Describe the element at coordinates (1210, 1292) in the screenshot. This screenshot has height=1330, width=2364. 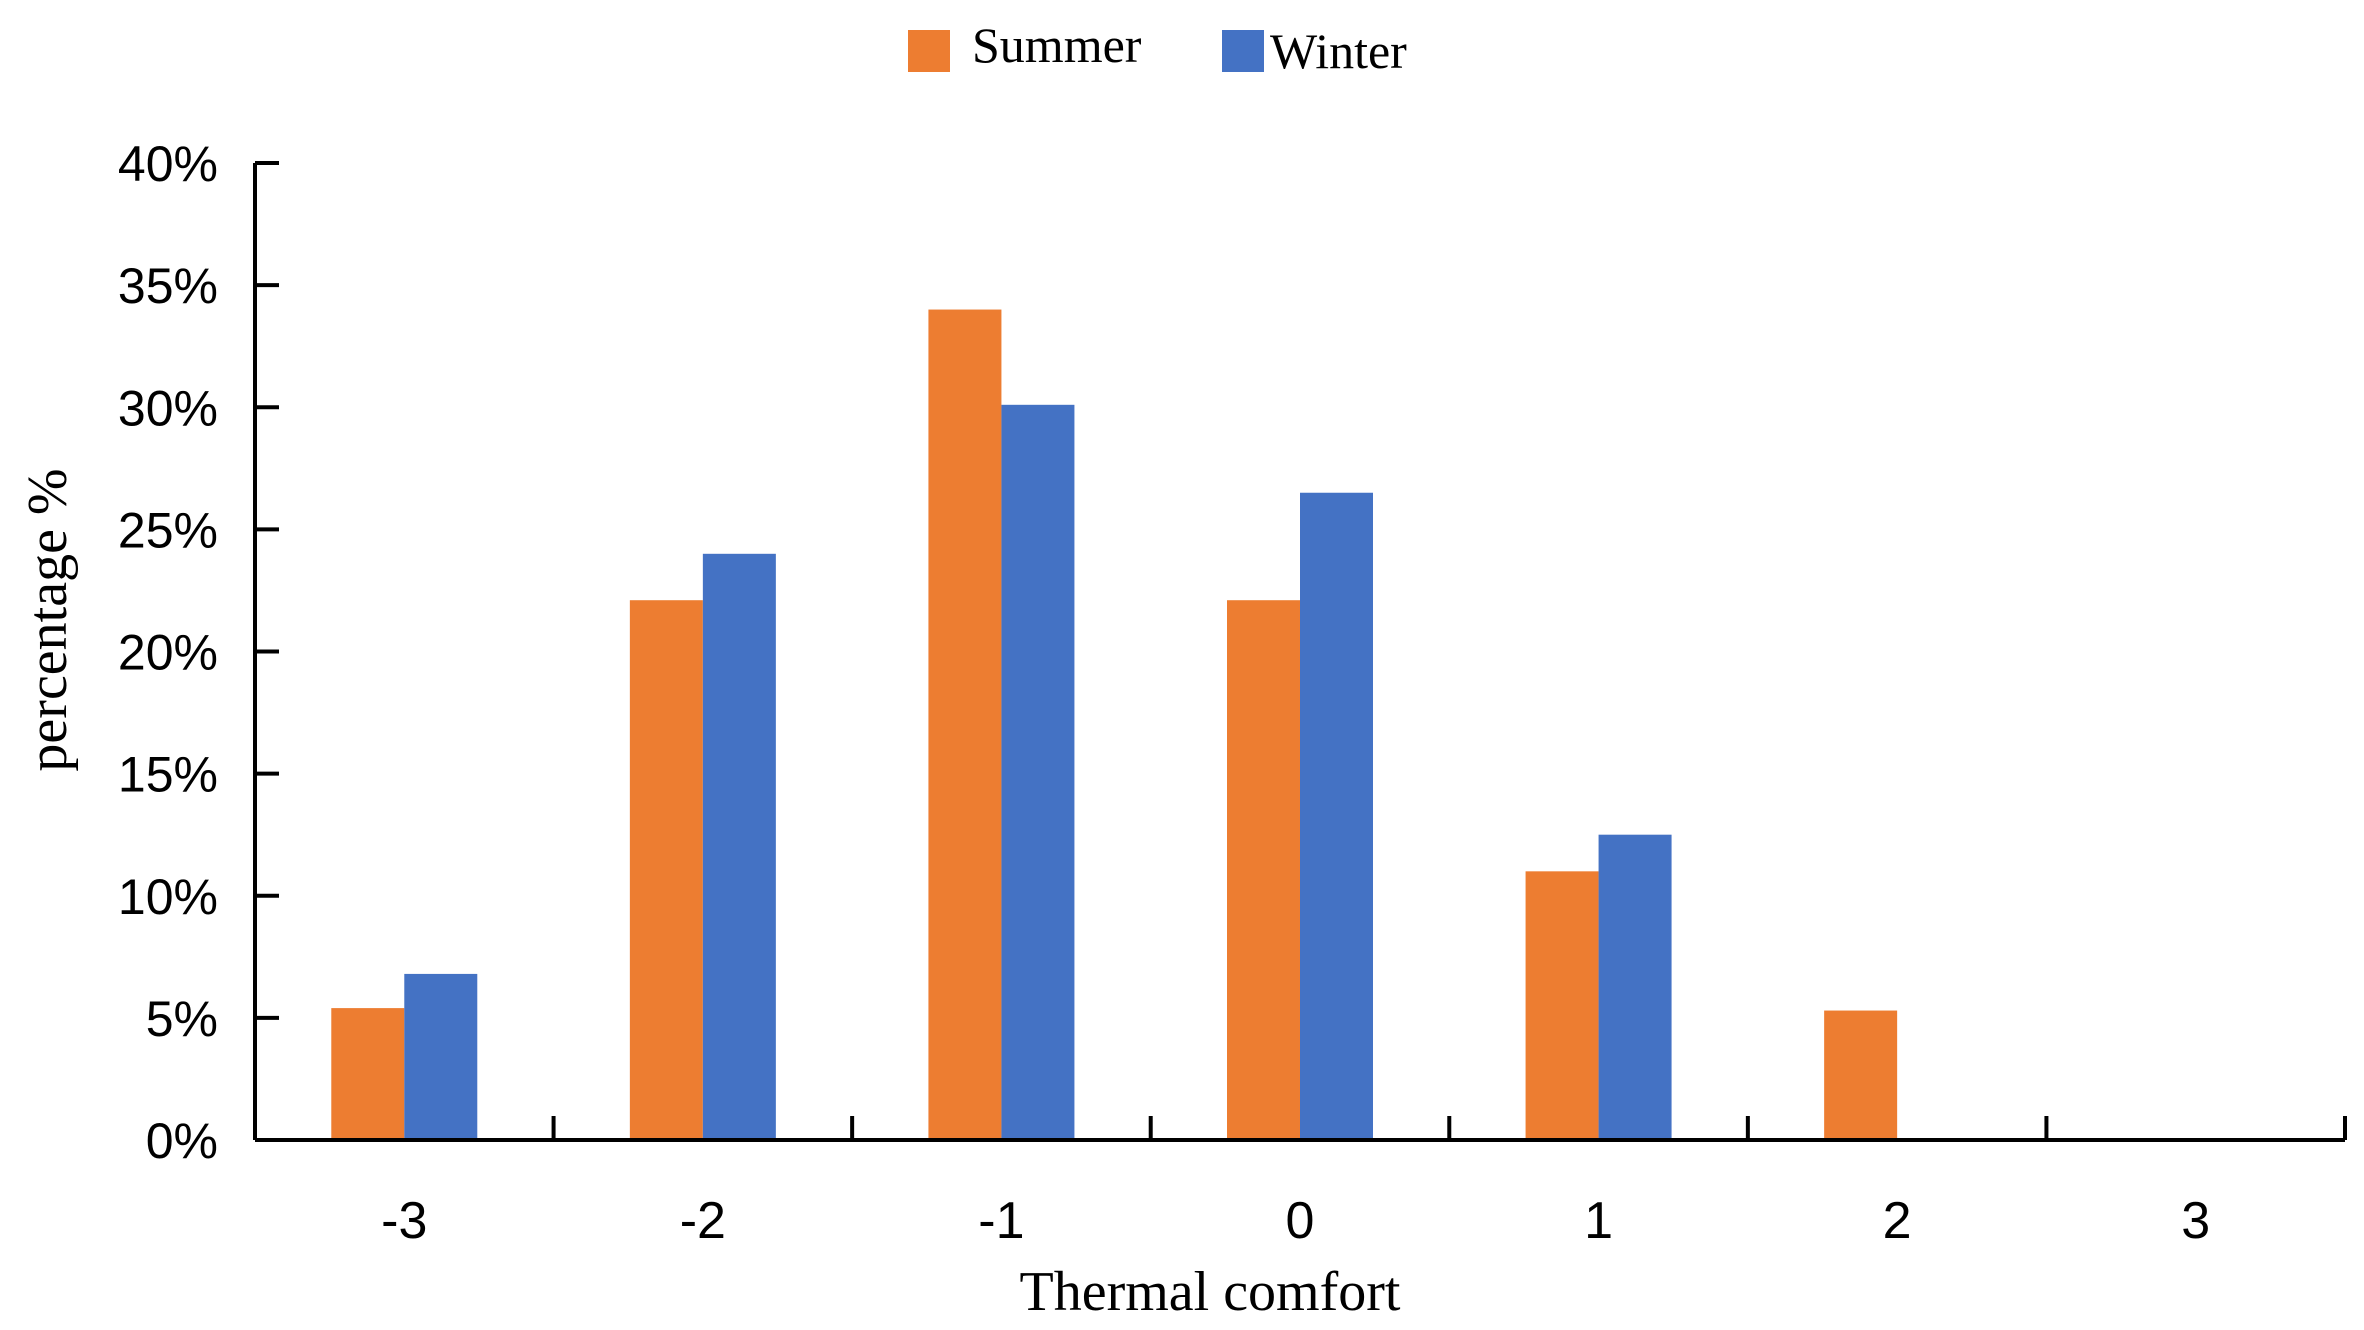
I see `x-axis-title: Thermal comfort` at that location.